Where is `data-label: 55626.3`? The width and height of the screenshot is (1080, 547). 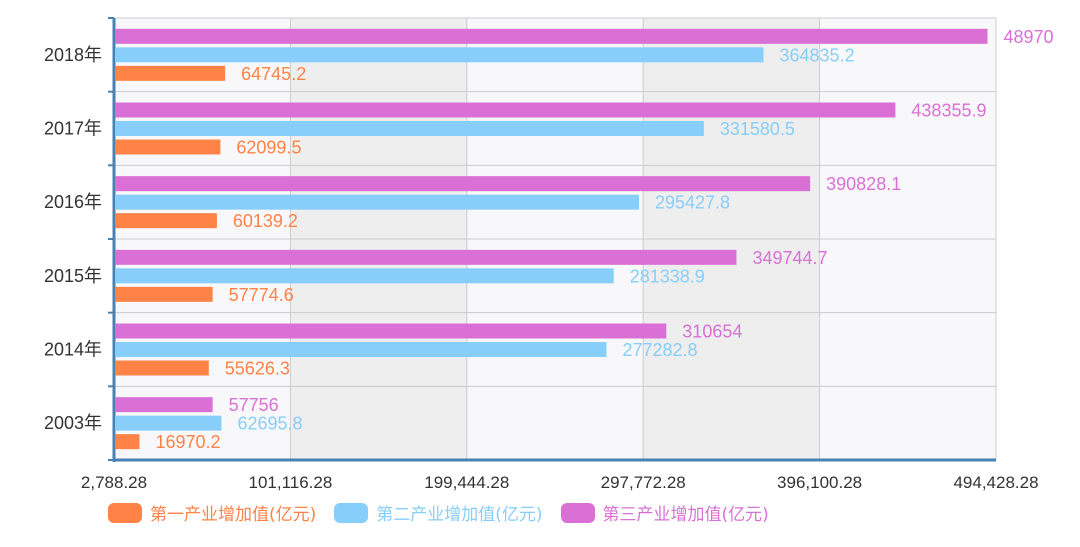 data-label: 55626.3 is located at coordinates (257, 369).